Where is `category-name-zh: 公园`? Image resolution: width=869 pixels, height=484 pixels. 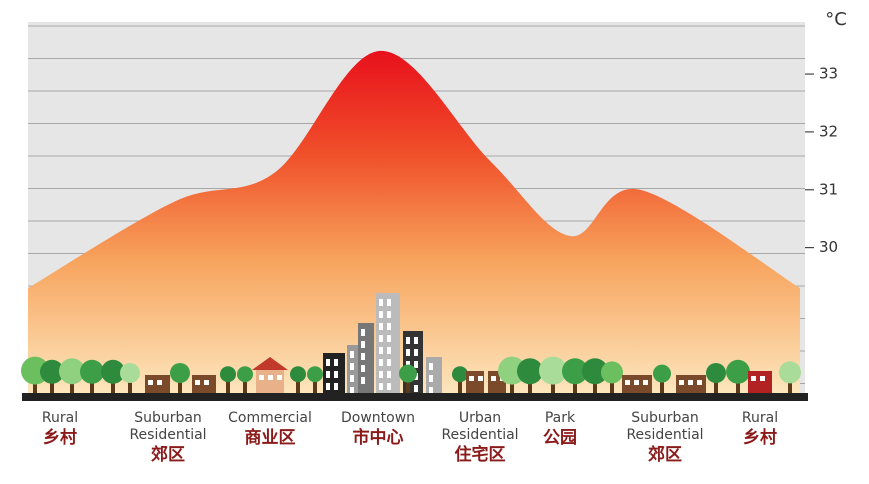 category-name-zh: 公园 is located at coordinates (560, 438).